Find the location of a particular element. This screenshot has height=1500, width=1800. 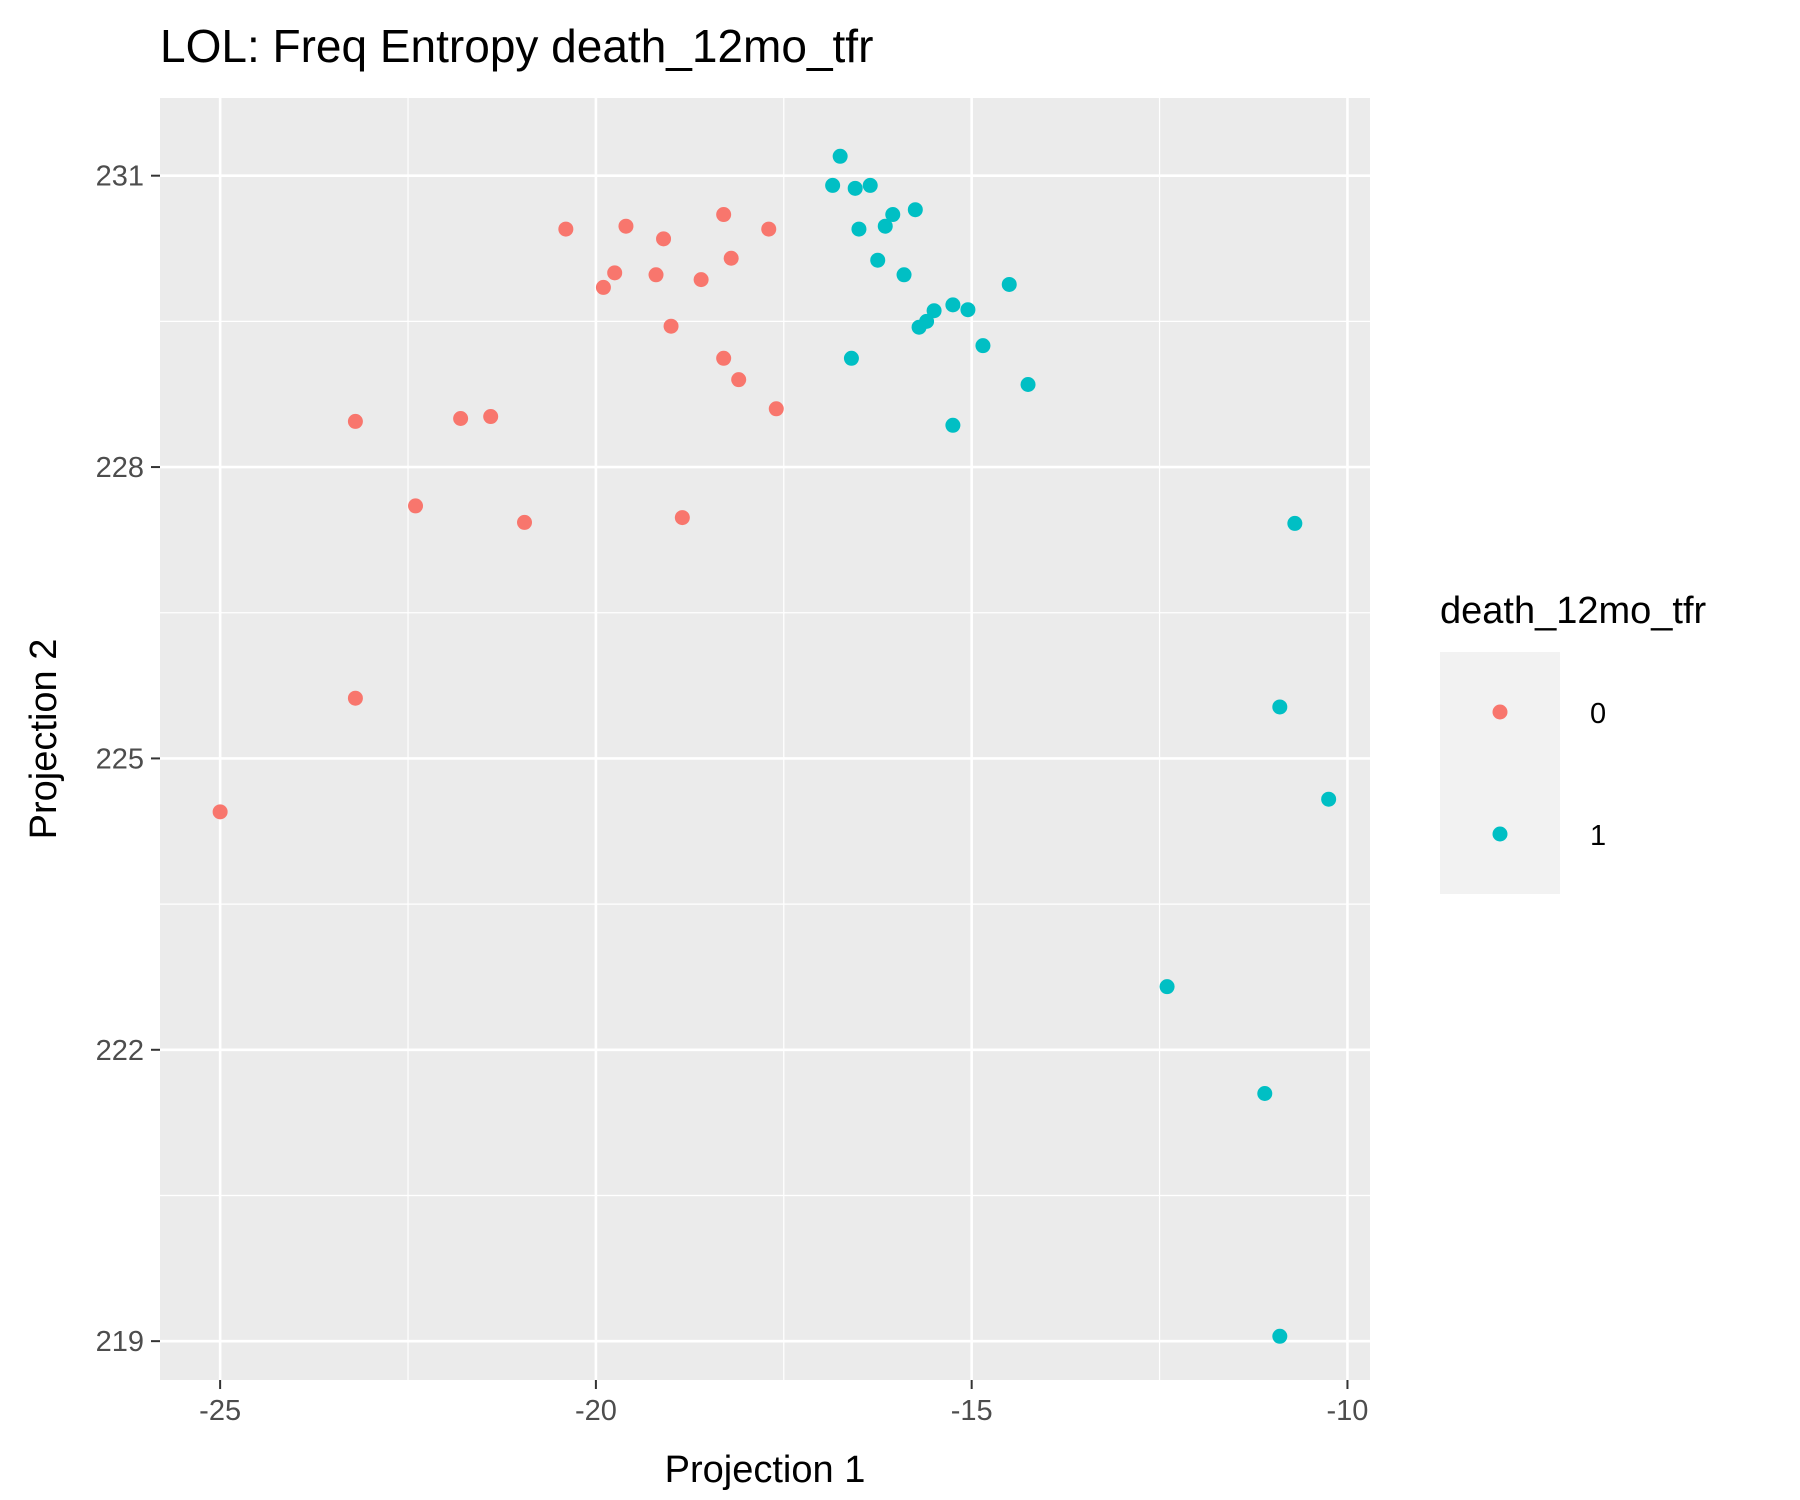

x-tick-label: -25 is located at coordinates (220, 1411).